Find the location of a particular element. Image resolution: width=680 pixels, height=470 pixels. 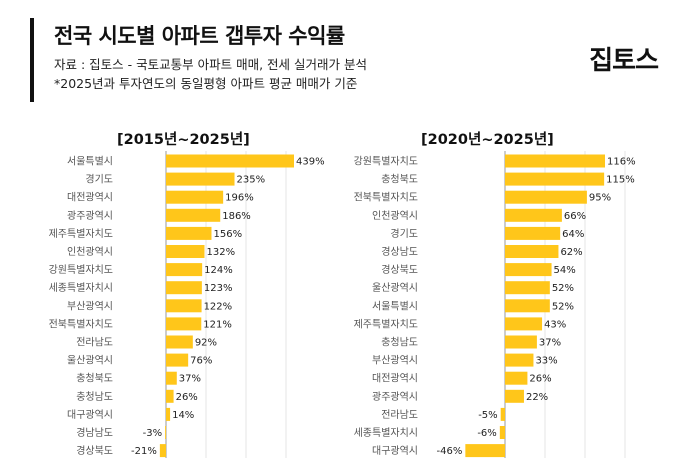

left-category-label: 서울특별시 is located at coordinates (90, 162).